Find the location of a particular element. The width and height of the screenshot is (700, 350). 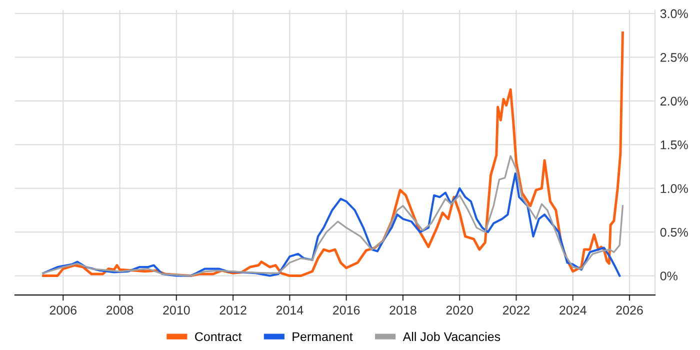

x-tick-label: 2026 is located at coordinates (629, 310).